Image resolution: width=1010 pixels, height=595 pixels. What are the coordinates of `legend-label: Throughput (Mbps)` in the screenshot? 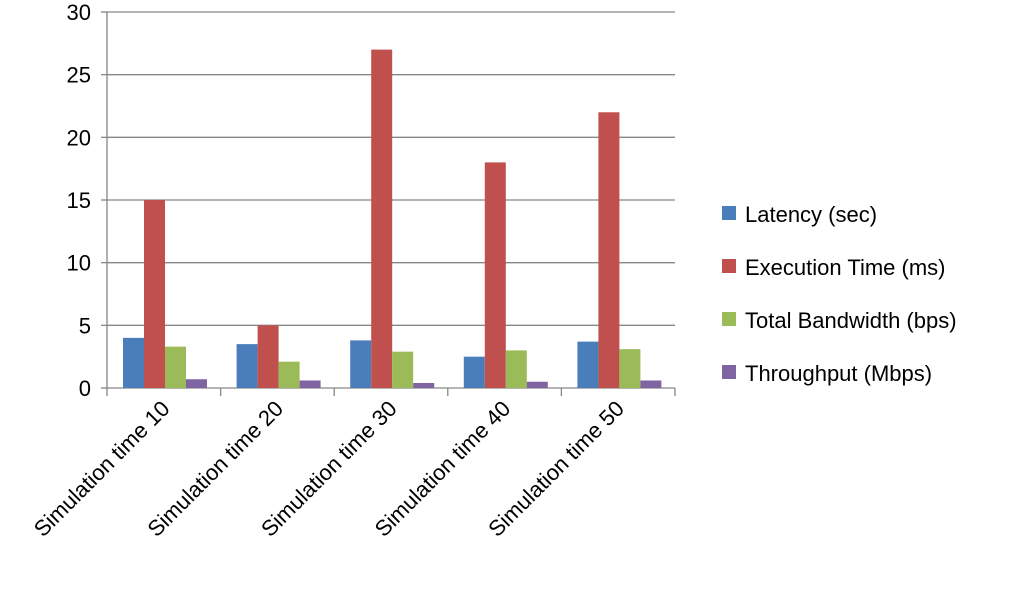 It's located at (838, 373).